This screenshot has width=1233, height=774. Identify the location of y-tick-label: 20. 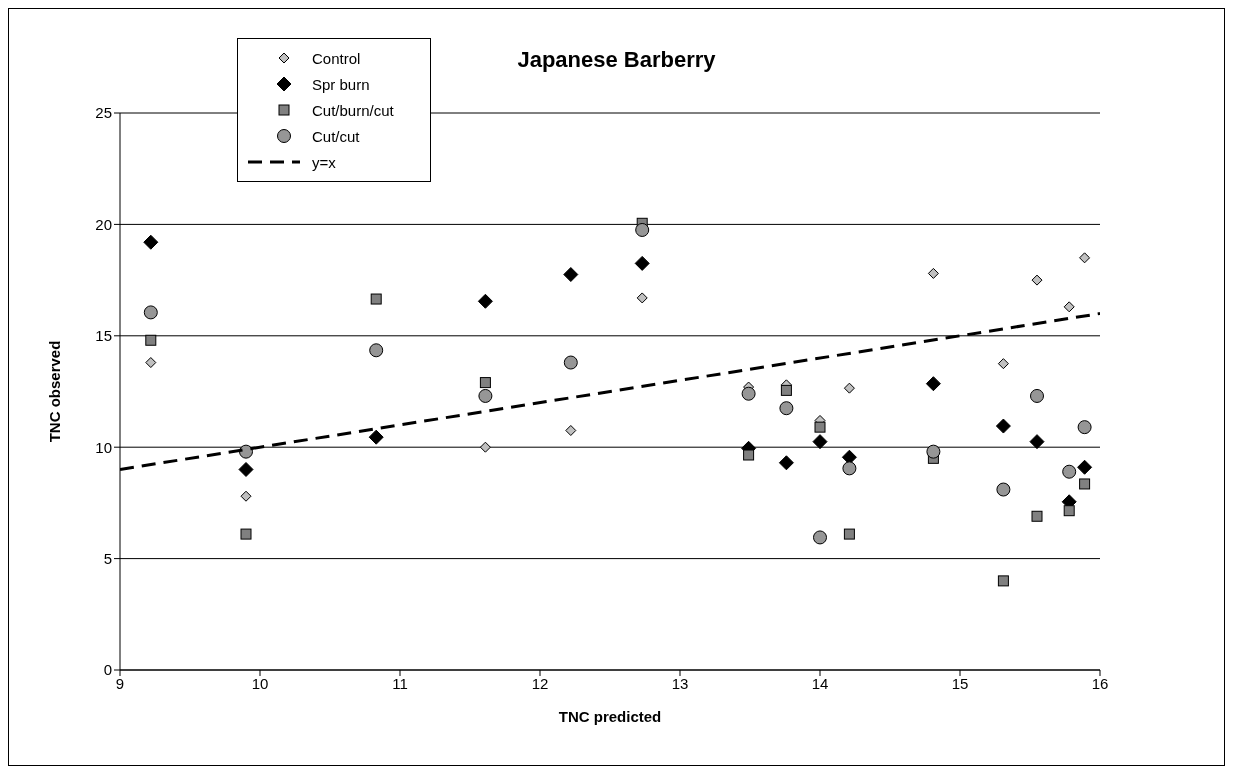
(103, 224).